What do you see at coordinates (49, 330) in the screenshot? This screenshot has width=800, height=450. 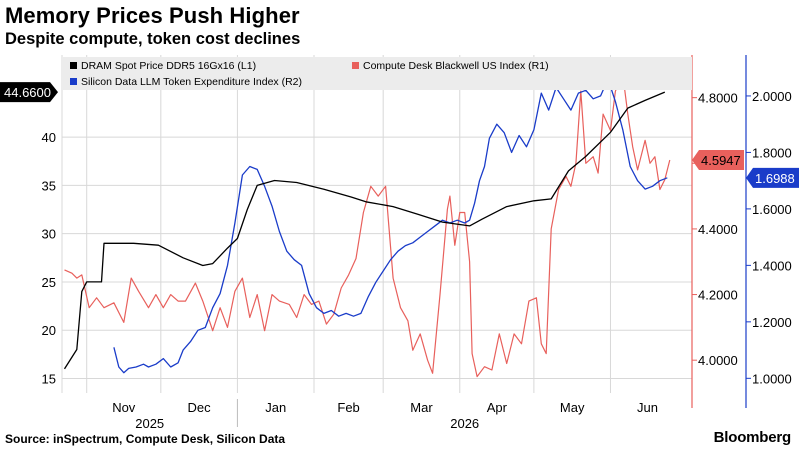 I see `left-tick-label: 20` at bounding box center [49, 330].